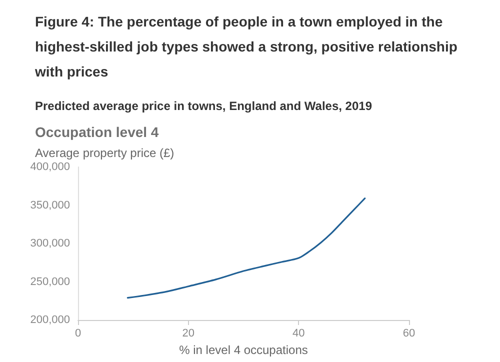 This screenshot has height=362, width=500. I want to click on y-tick-label: 250,000, so click(50, 282).